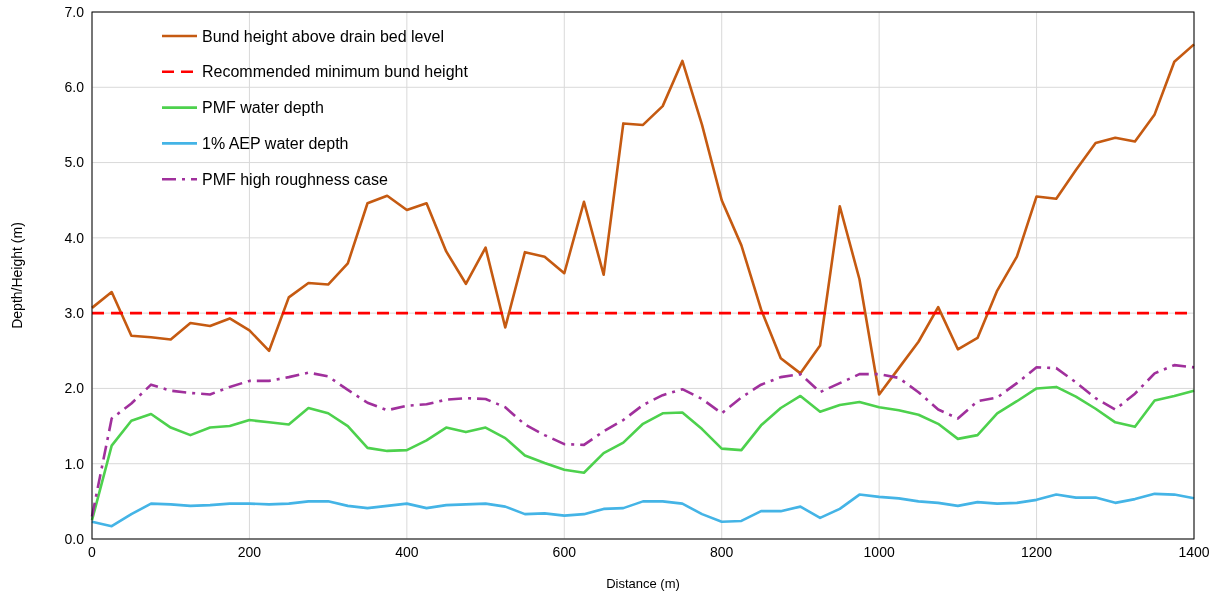 This screenshot has height=596, width=1218. Describe the element at coordinates (74, 538) in the screenshot. I see `y-tick-label: 0.0` at that location.